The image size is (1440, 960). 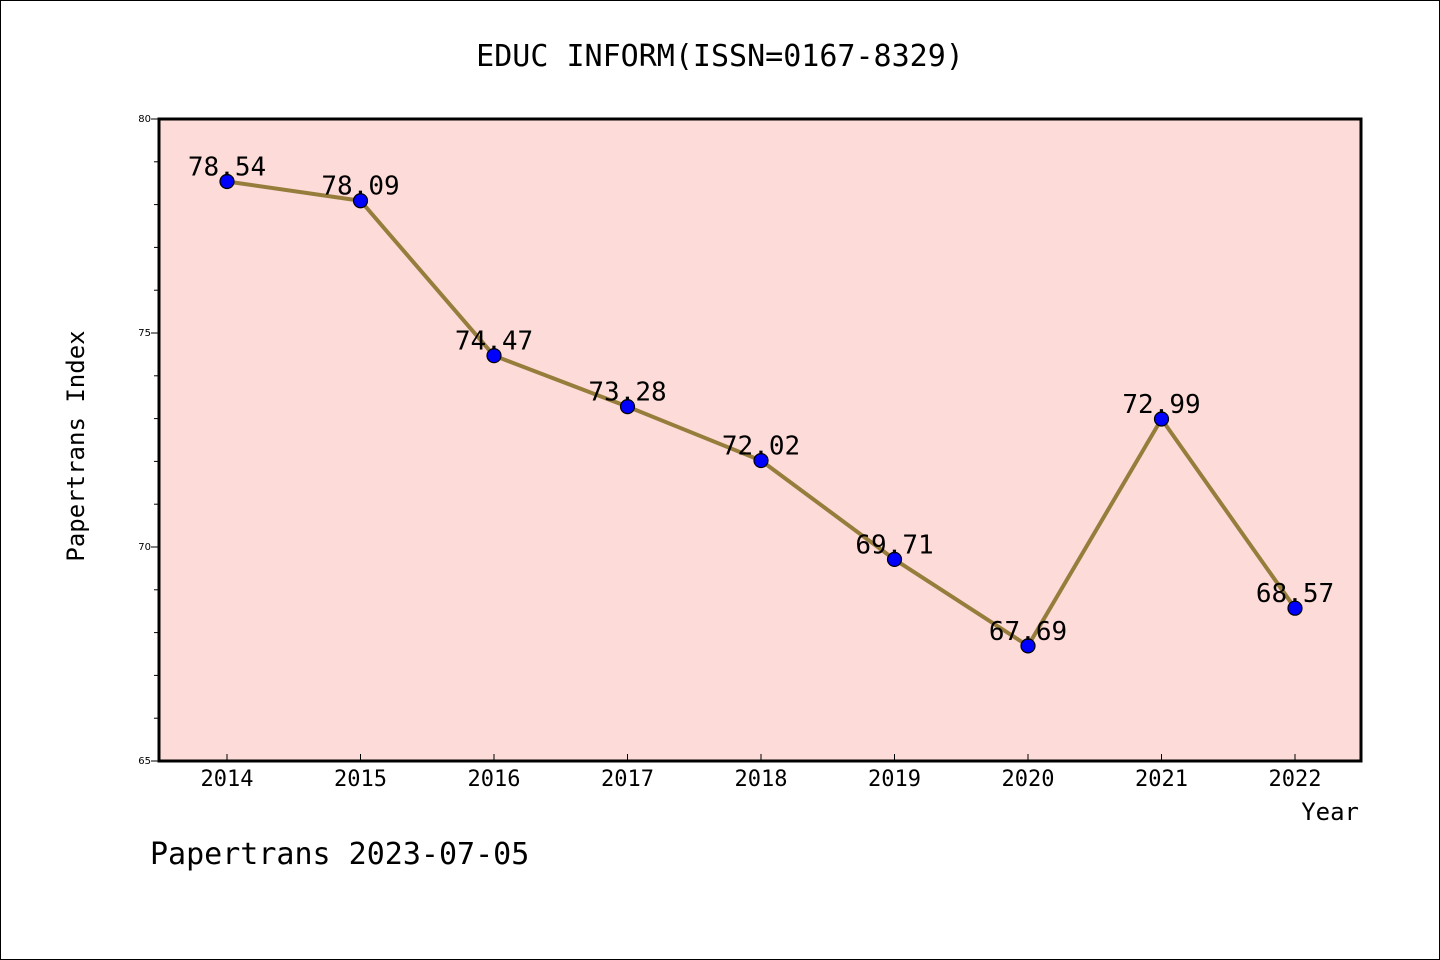 I want to click on y-tick-label: 65, so click(x=144, y=761).